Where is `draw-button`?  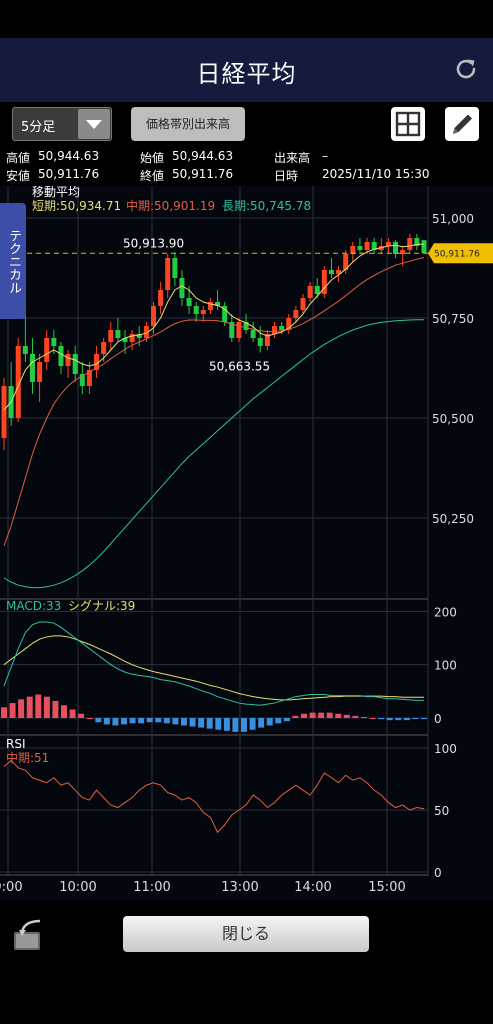
draw-button is located at coordinates (462, 124).